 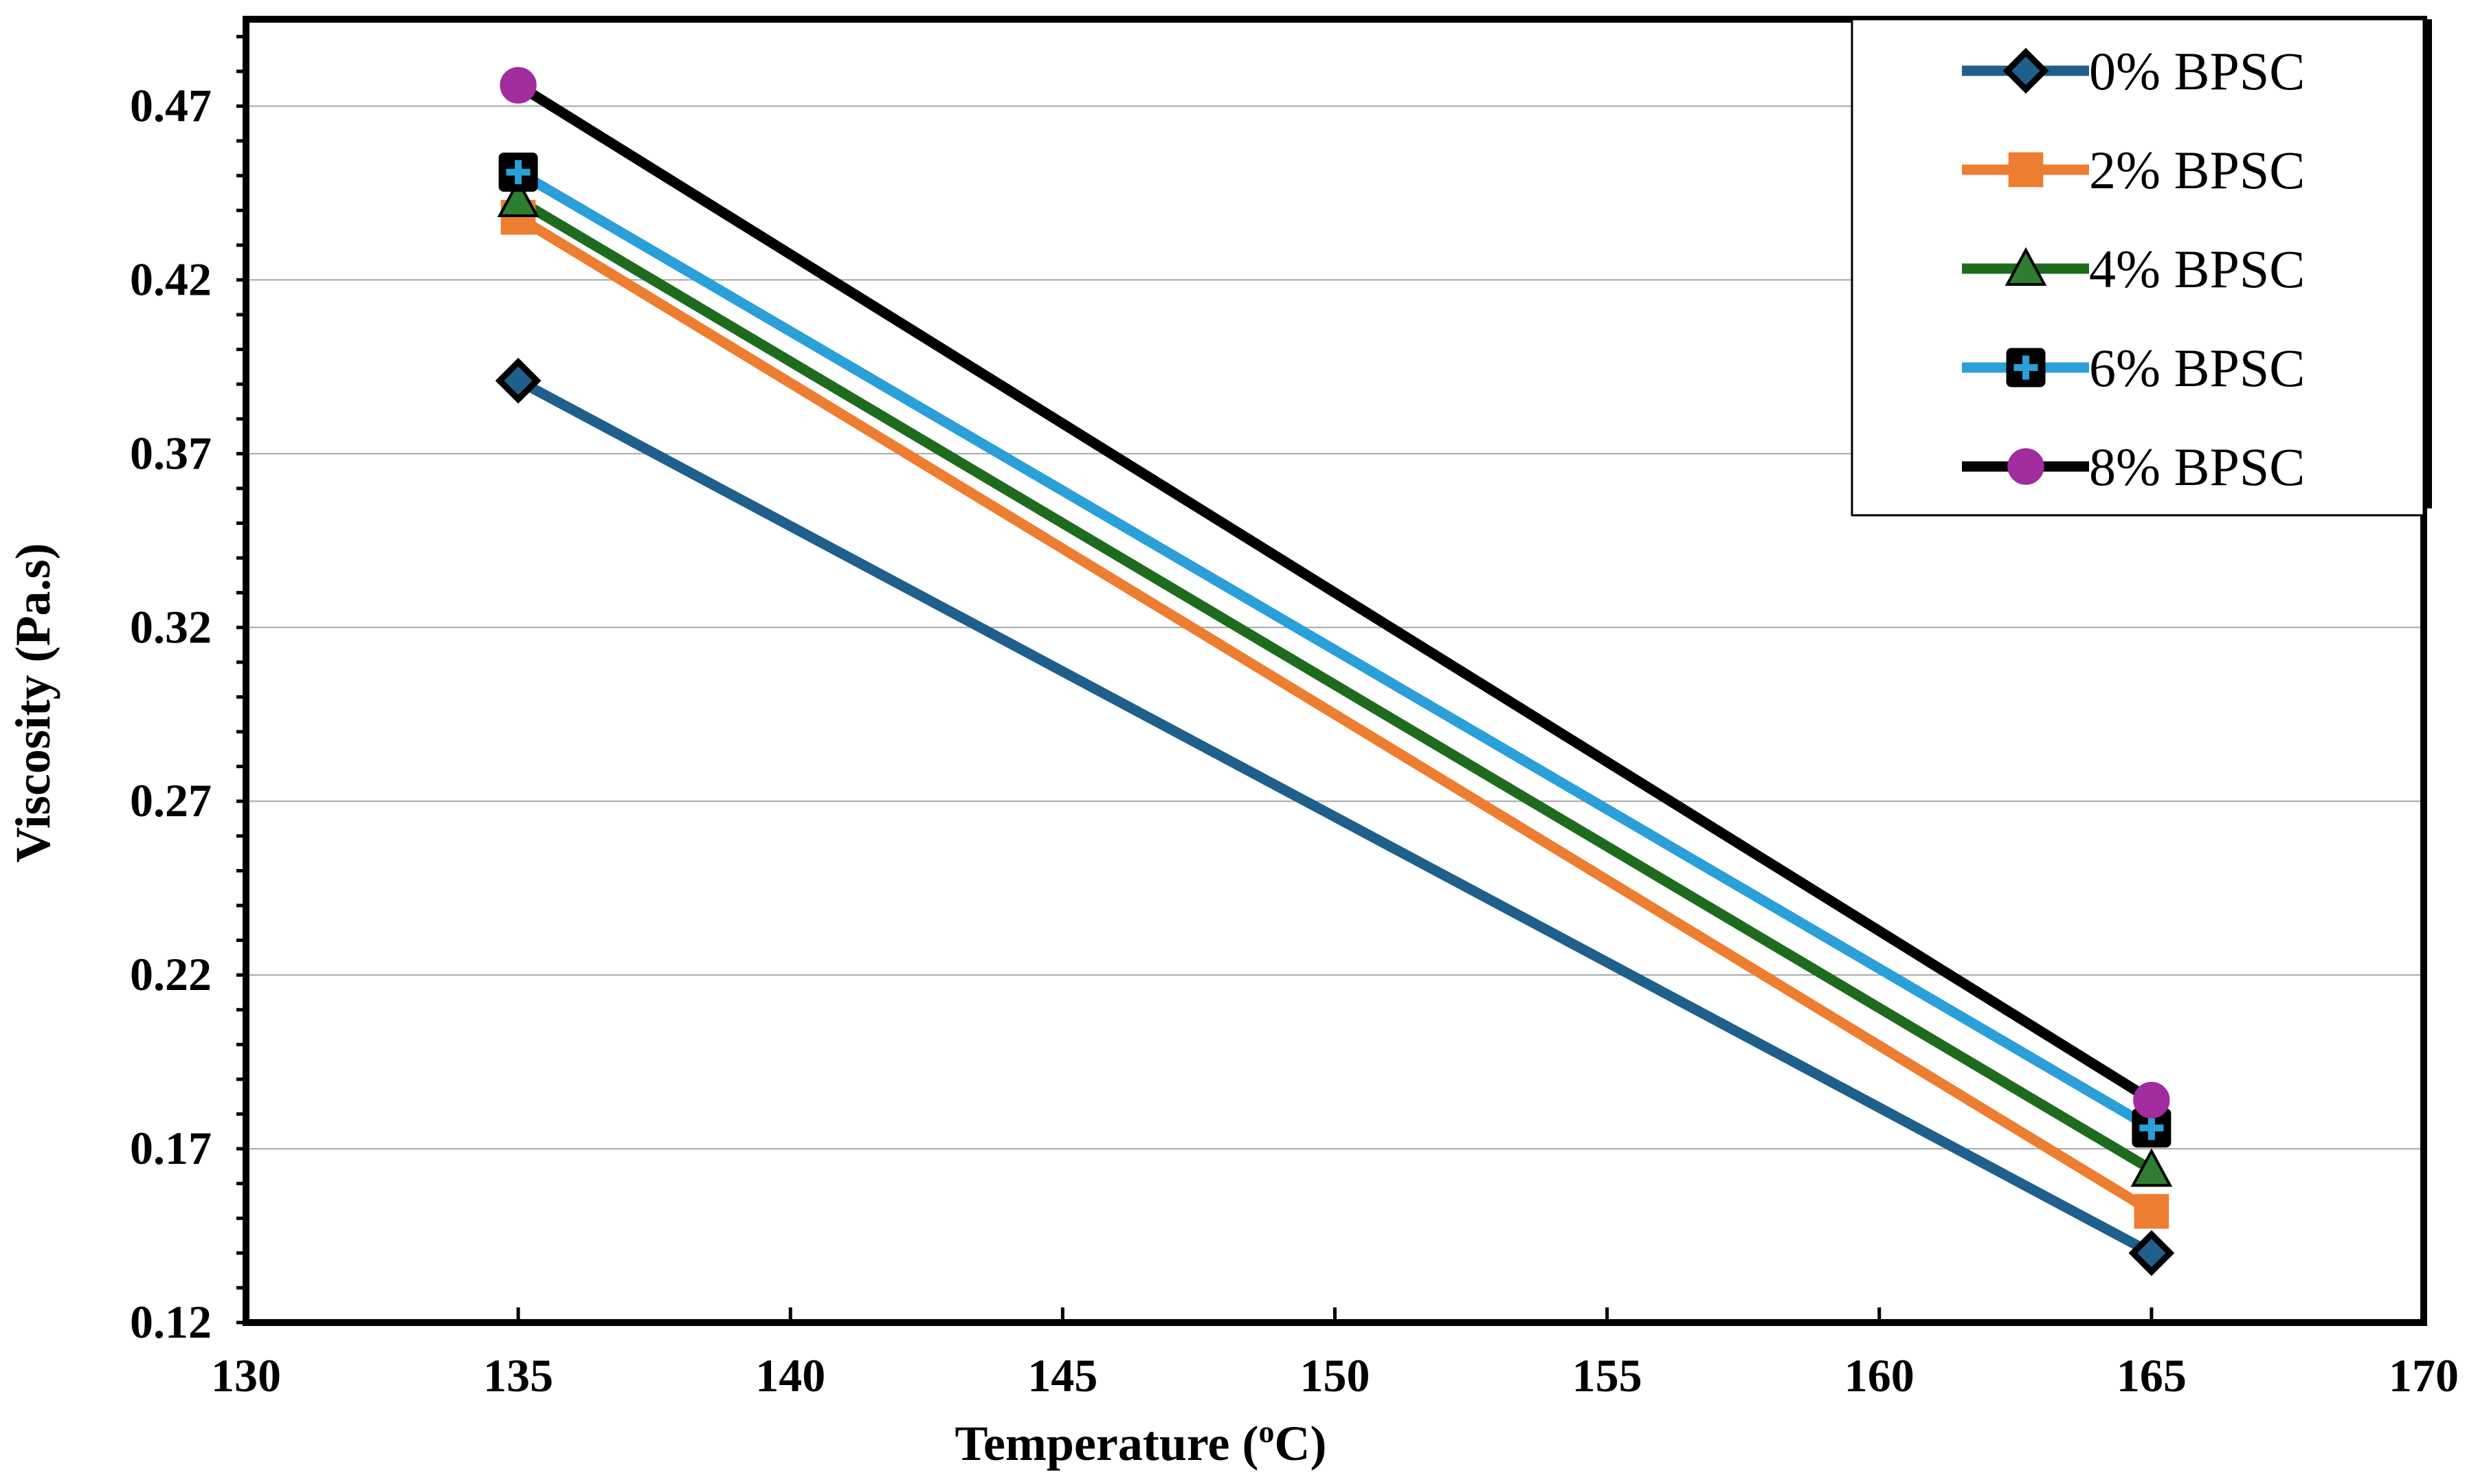 What do you see at coordinates (171, 626) in the screenshot?
I see `y-tick-label: 0.32` at bounding box center [171, 626].